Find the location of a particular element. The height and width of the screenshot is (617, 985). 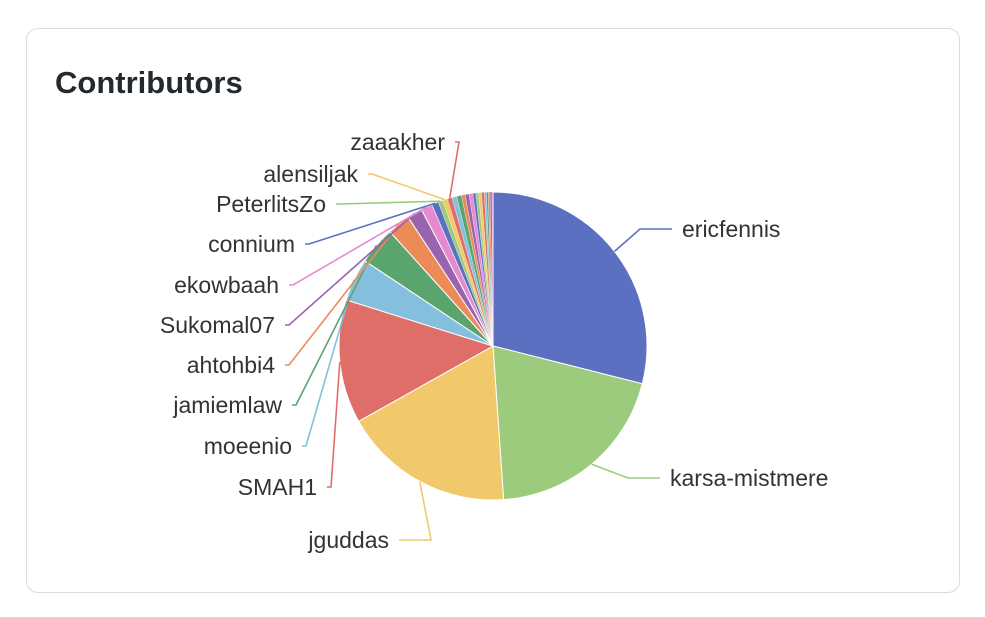

leader-line-moeenio is located at coordinates (328, 363).